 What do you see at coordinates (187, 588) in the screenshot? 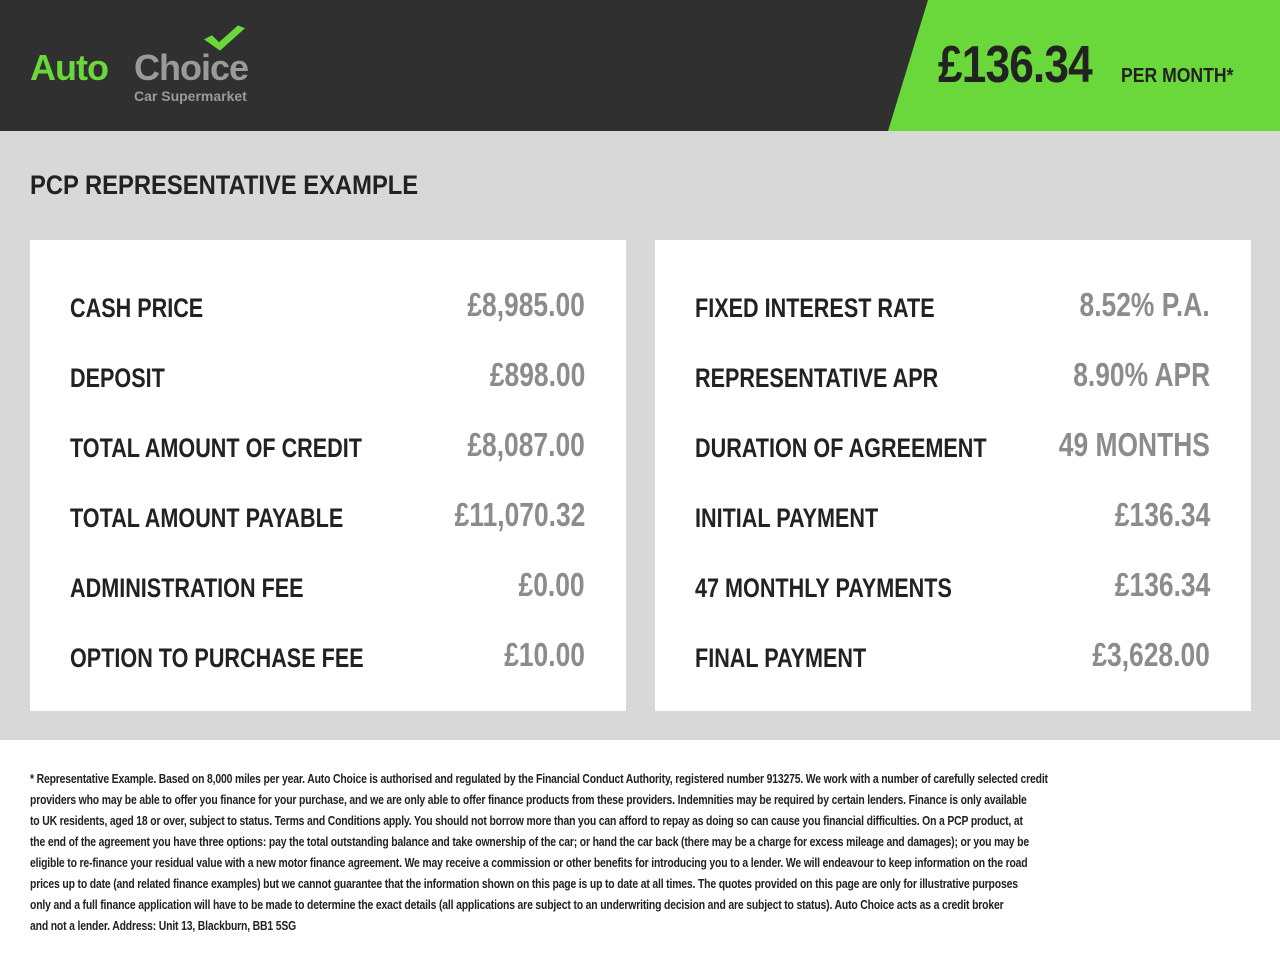
I see `row-label: ADMINISTRATION FEE` at bounding box center [187, 588].